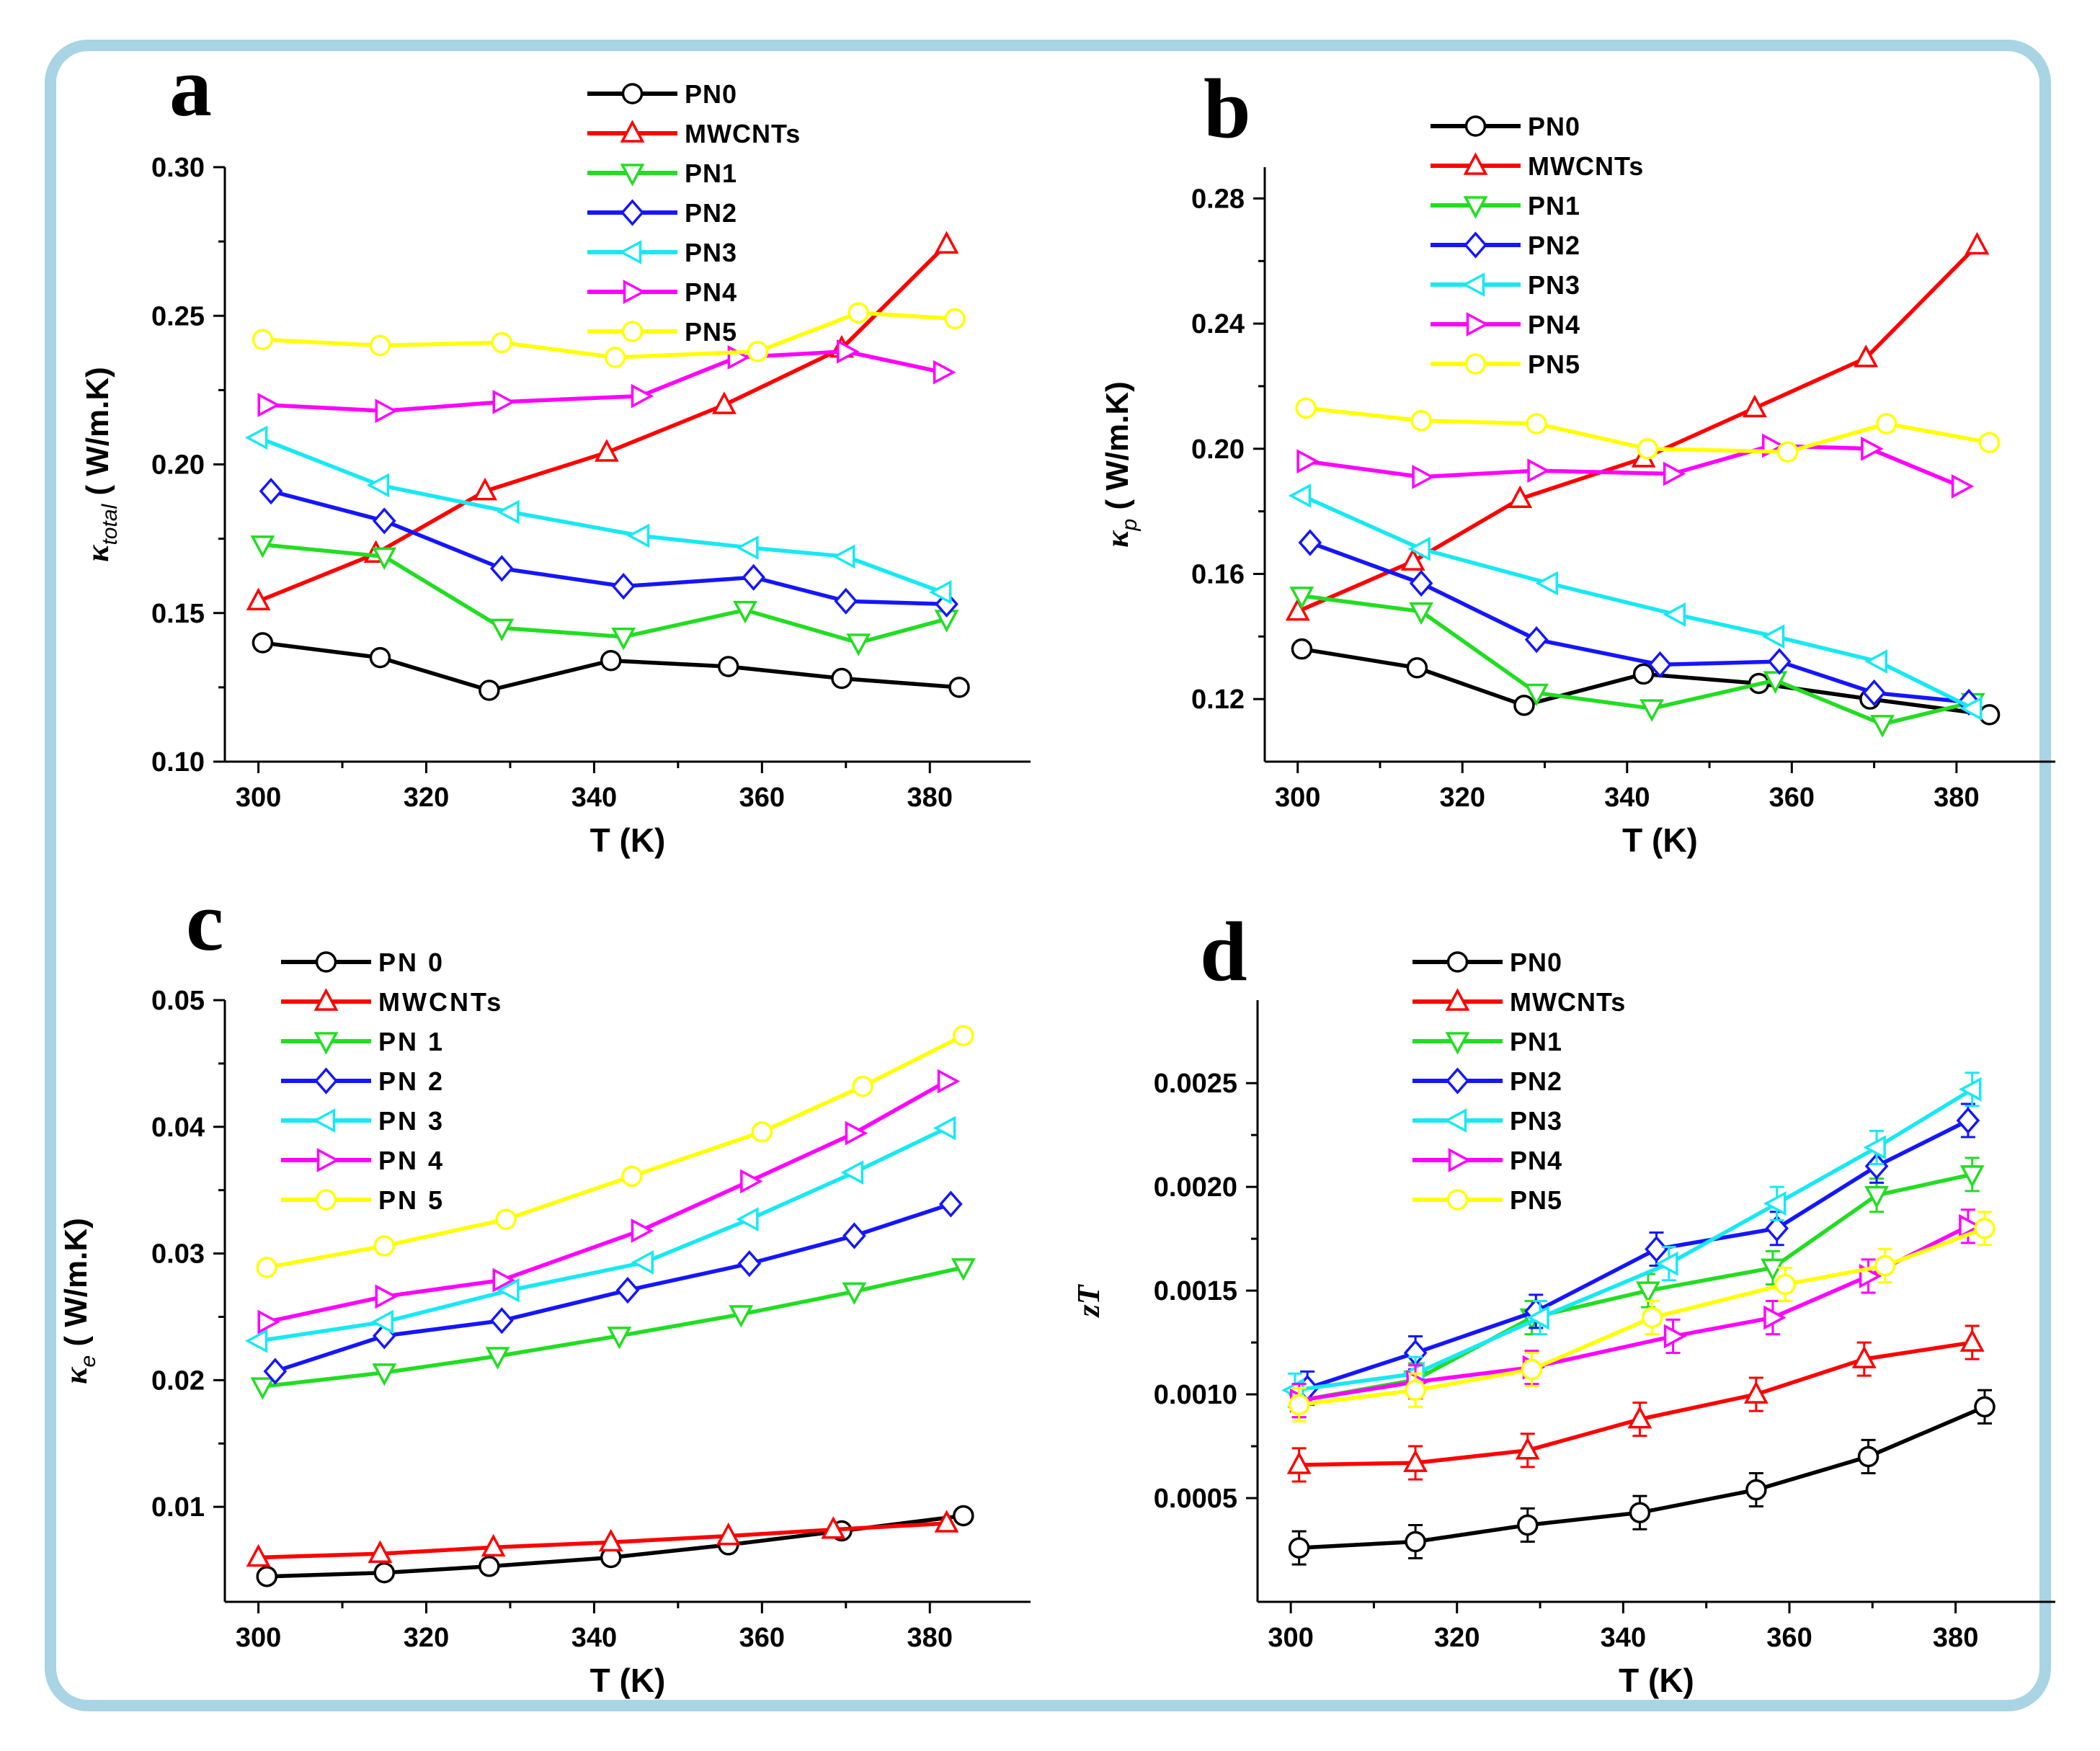 This screenshot has width=2100, height=1751. I want to click on y-tick-label: 0.12, so click(1218, 700).